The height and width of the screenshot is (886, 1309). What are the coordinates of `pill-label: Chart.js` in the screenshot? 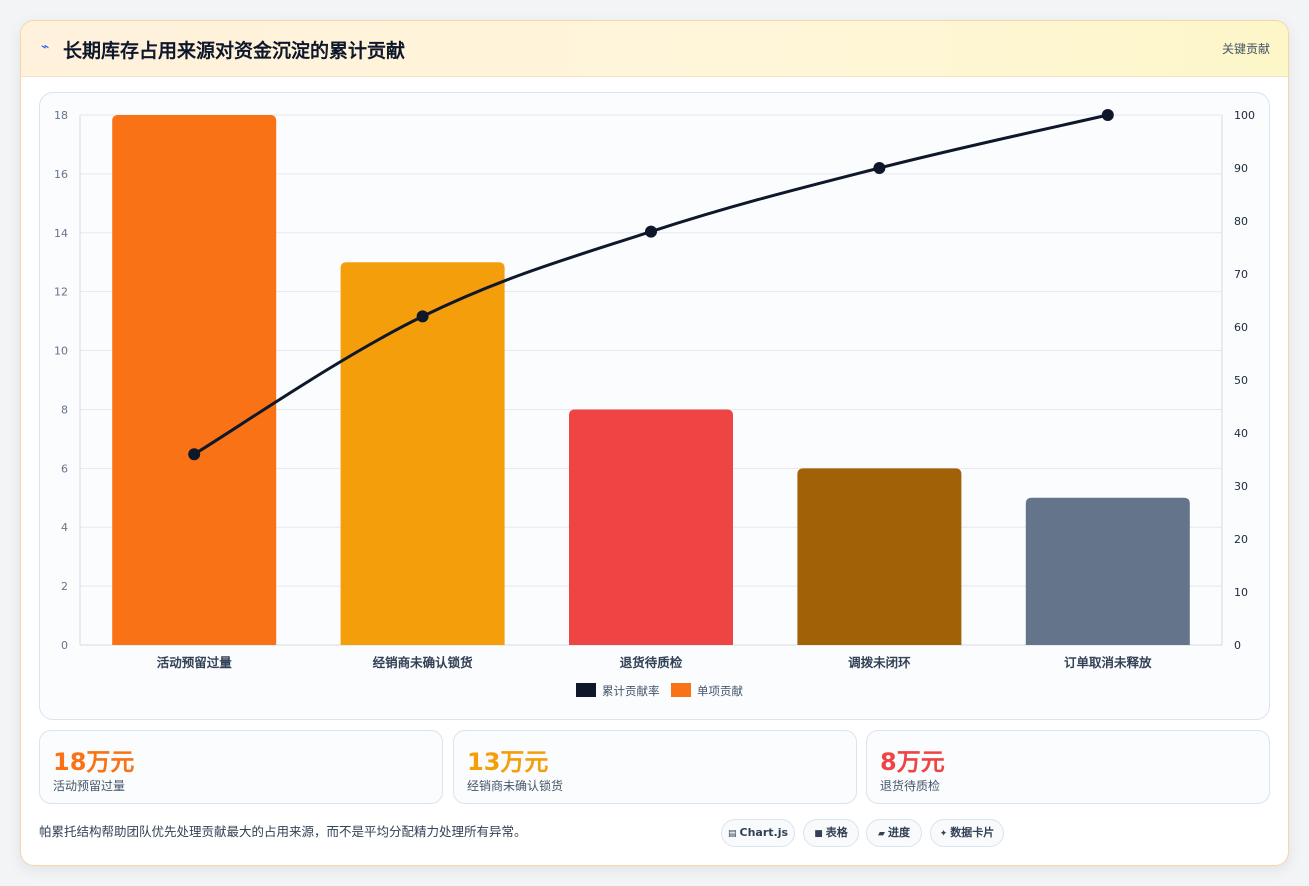 It's located at (764, 832).